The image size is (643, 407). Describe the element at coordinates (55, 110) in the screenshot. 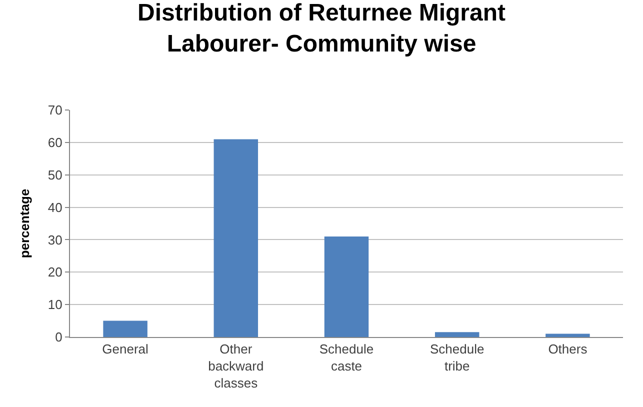

I see `y-tick-label: 70` at that location.